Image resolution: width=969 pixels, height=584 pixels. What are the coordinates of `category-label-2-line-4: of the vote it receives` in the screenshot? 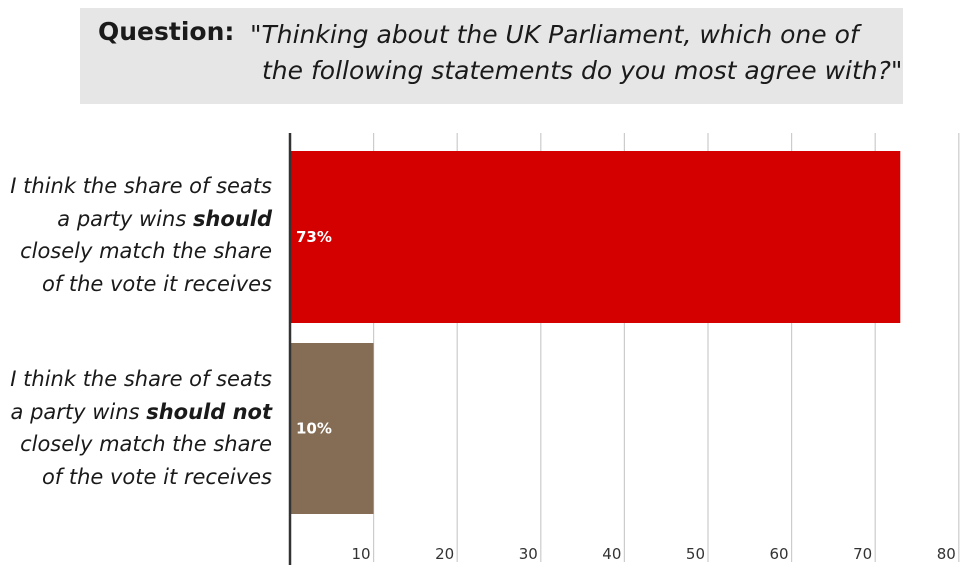 It's located at (136, 477).